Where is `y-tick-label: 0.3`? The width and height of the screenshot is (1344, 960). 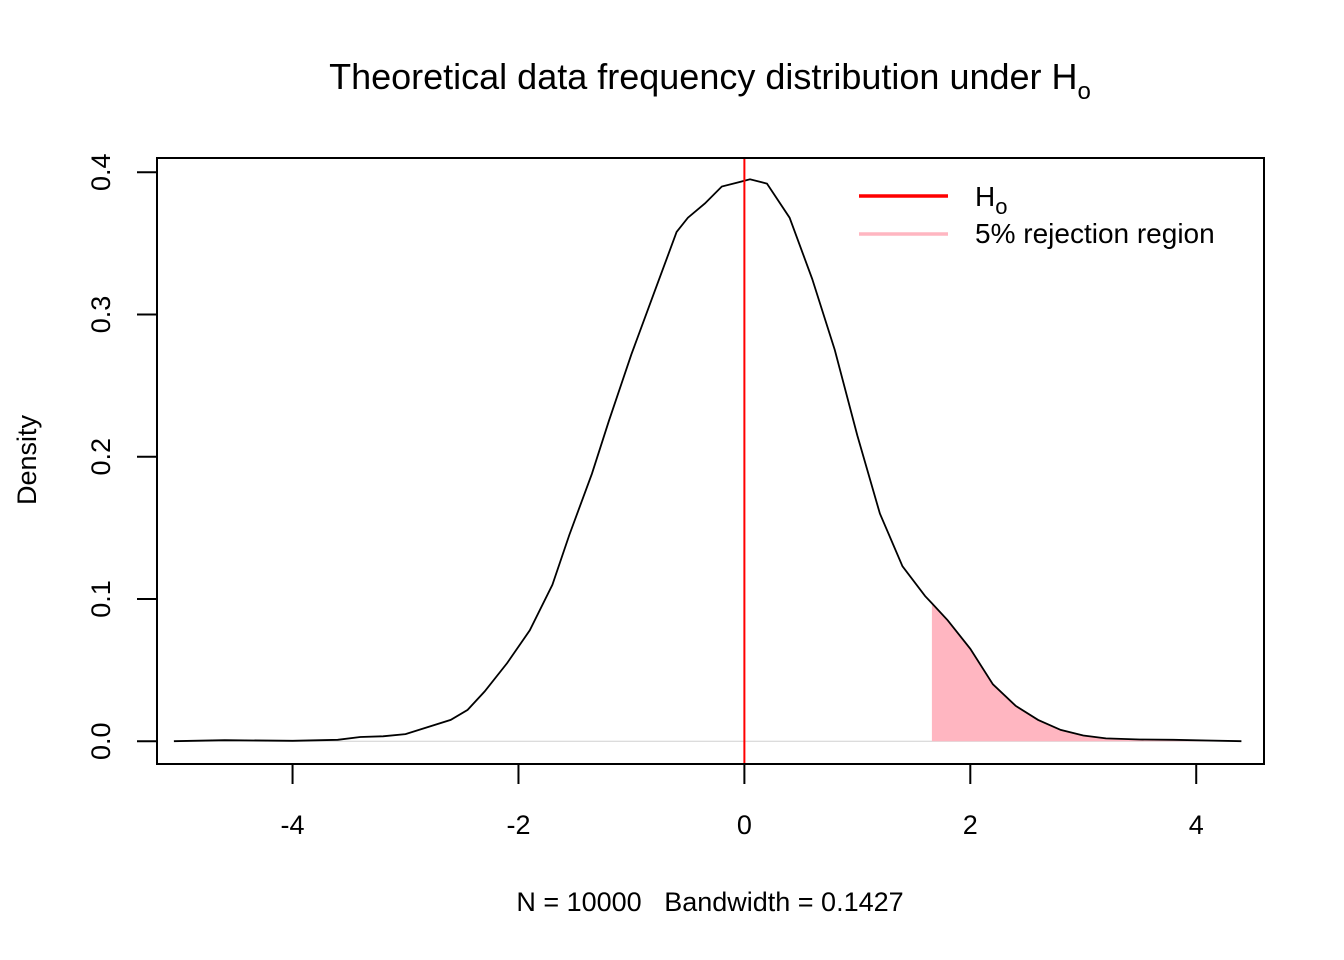 y-tick-label: 0.3 is located at coordinates (101, 315).